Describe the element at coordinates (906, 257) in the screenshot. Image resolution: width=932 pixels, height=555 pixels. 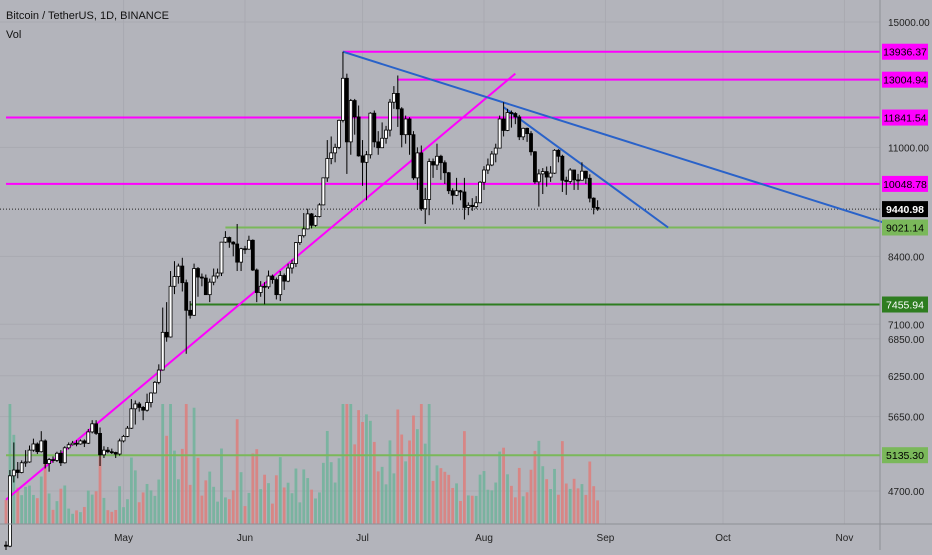
I see `y-tick-label: 8400.00` at that location.